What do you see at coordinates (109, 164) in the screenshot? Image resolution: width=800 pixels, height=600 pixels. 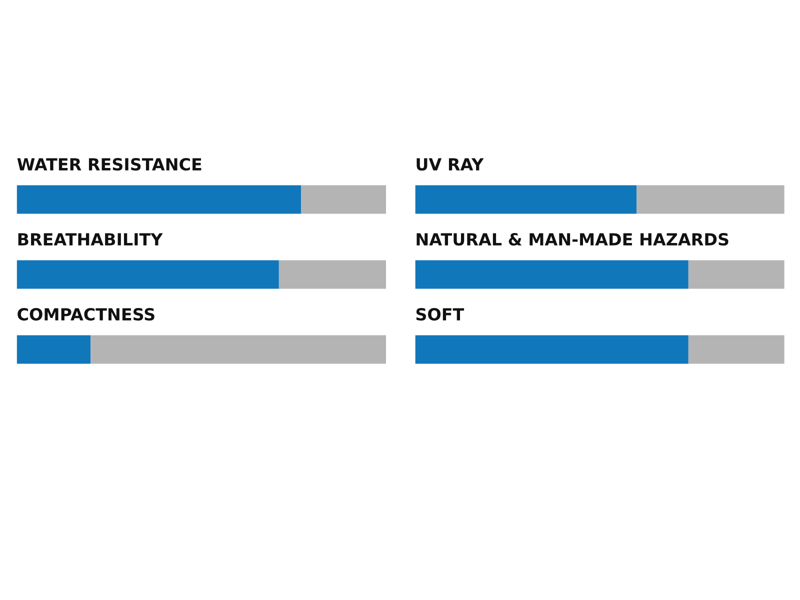 I see `y-tick-label: WATER RESISTANCE` at bounding box center [109, 164].